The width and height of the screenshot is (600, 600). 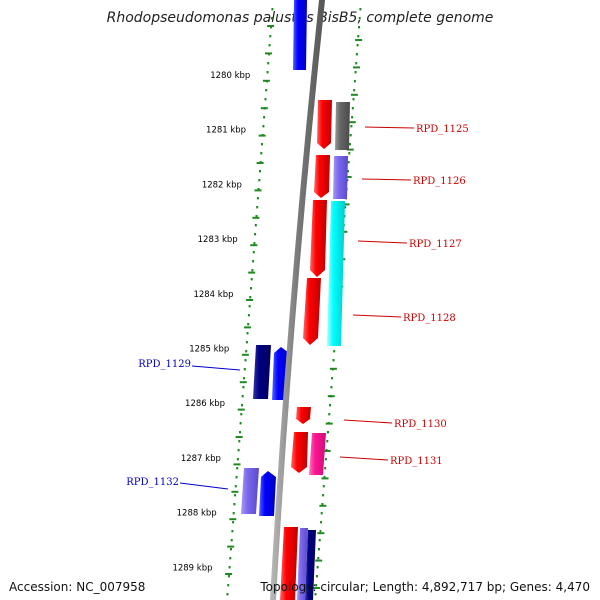 I want to click on position-label: 1282 kbp, so click(x=222, y=185).